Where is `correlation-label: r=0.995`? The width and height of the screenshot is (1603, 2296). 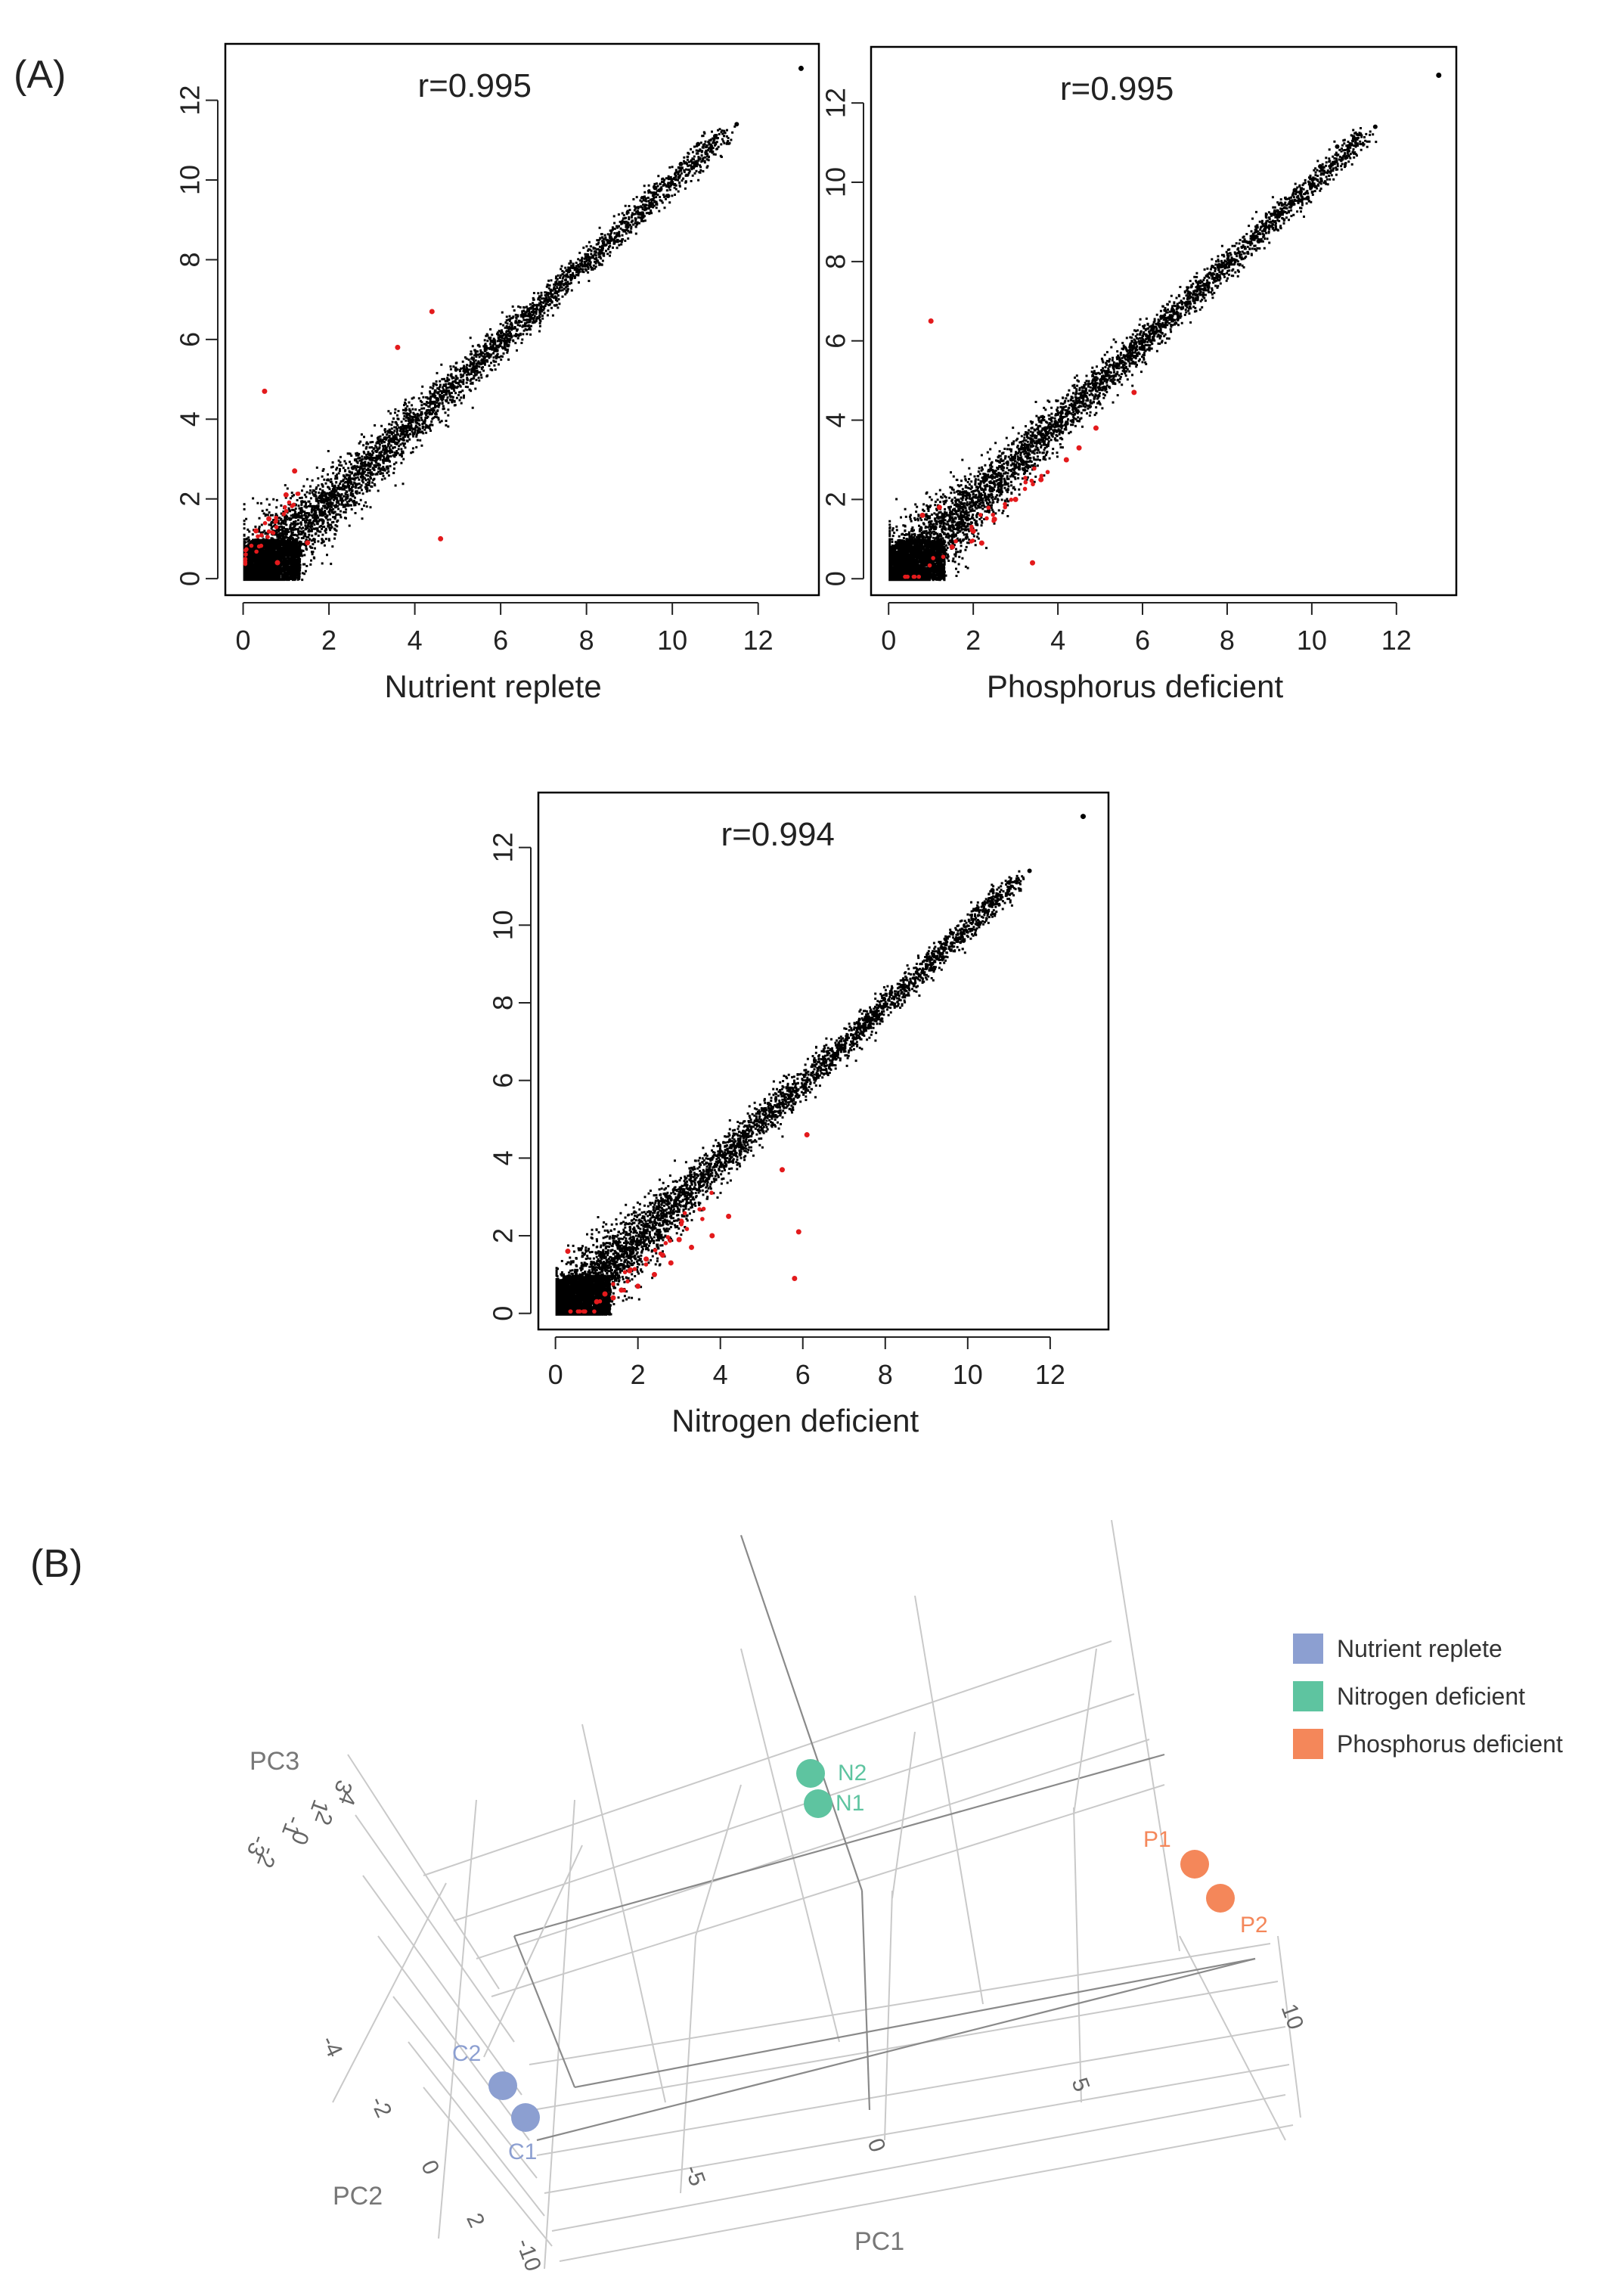
correlation-label: r=0.995 is located at coordinates (1117, 88).